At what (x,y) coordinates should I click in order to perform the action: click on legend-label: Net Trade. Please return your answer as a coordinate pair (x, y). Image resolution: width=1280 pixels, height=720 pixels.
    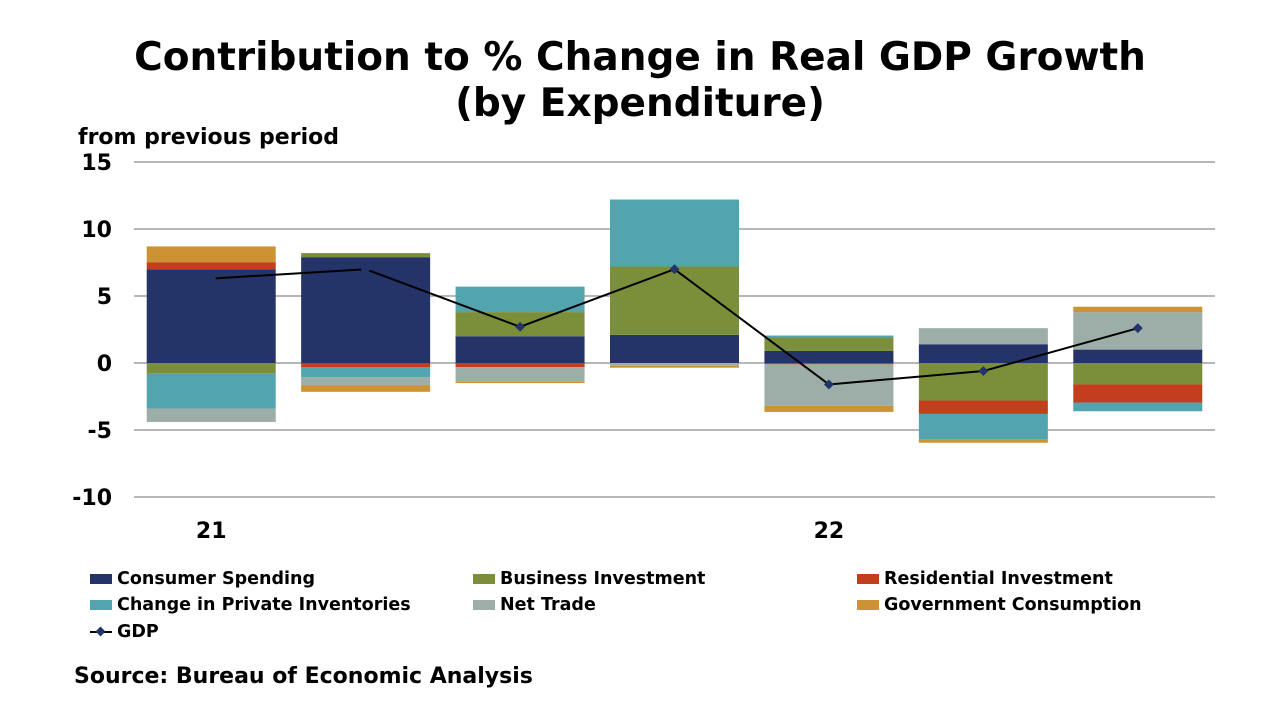
    Looking at the image, I should click on (548, 605).